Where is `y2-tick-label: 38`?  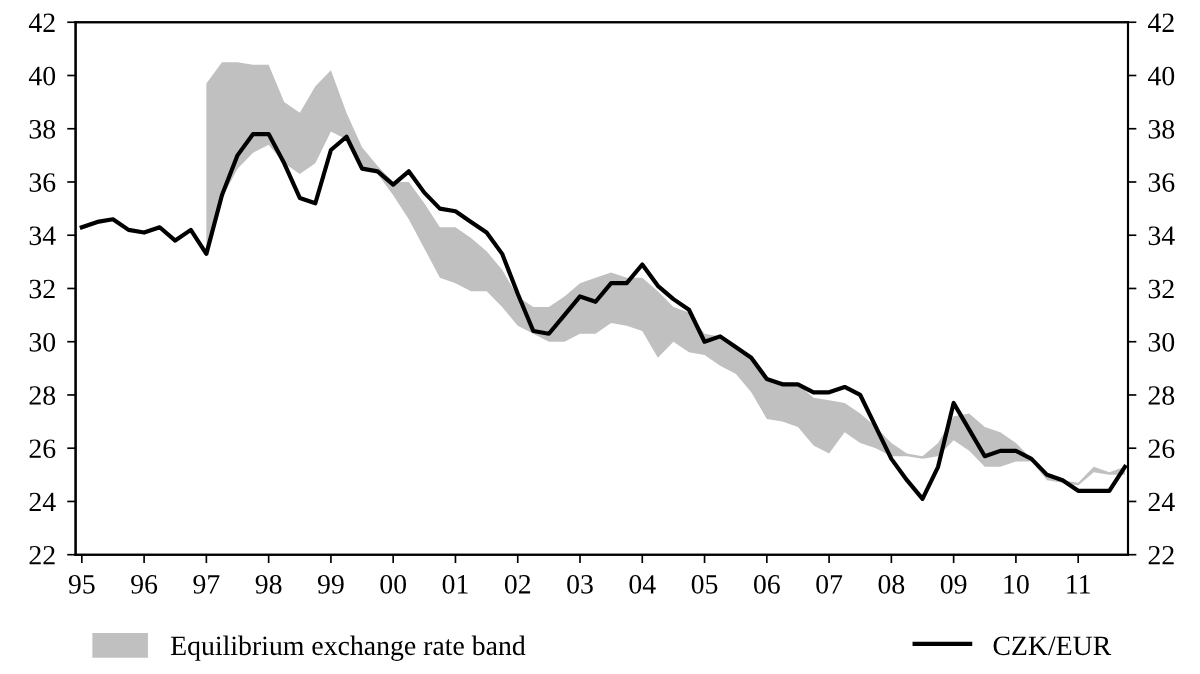
y2-tick-label: 38 is located at coordinates (1161, 129).